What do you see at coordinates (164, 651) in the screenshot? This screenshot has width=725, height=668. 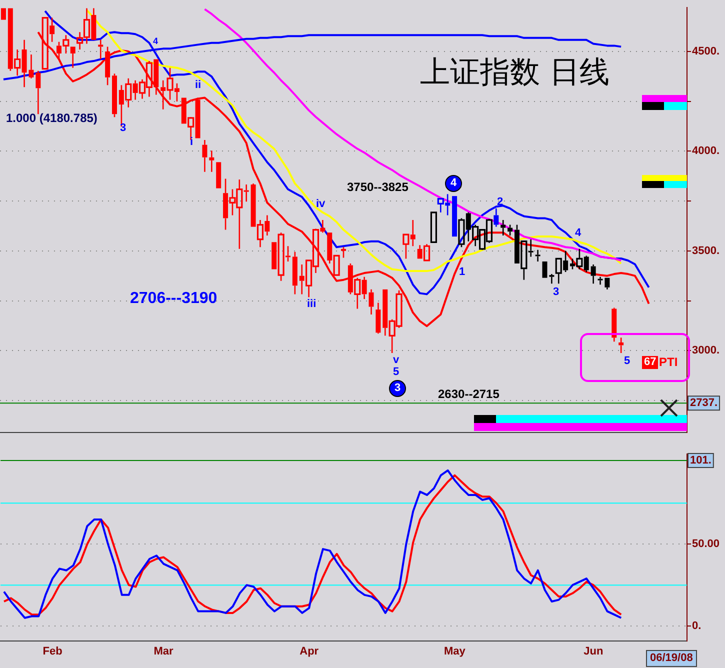 I see `x-tick-label: Mar` at bounding box center [164, 651].